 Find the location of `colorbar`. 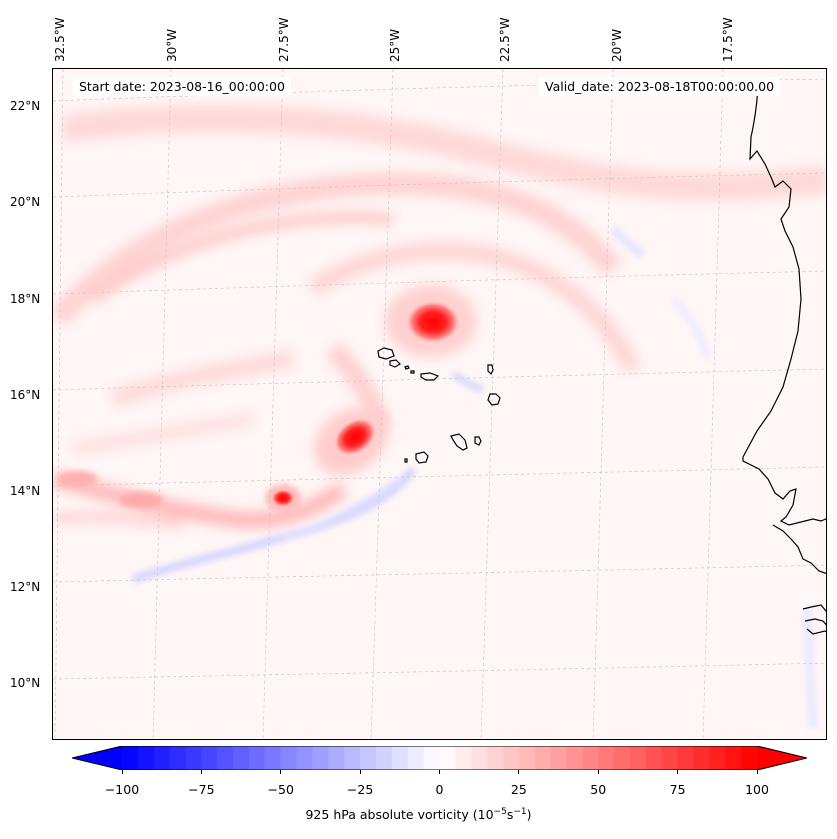

colorbar is located at coordinates (439, 758).